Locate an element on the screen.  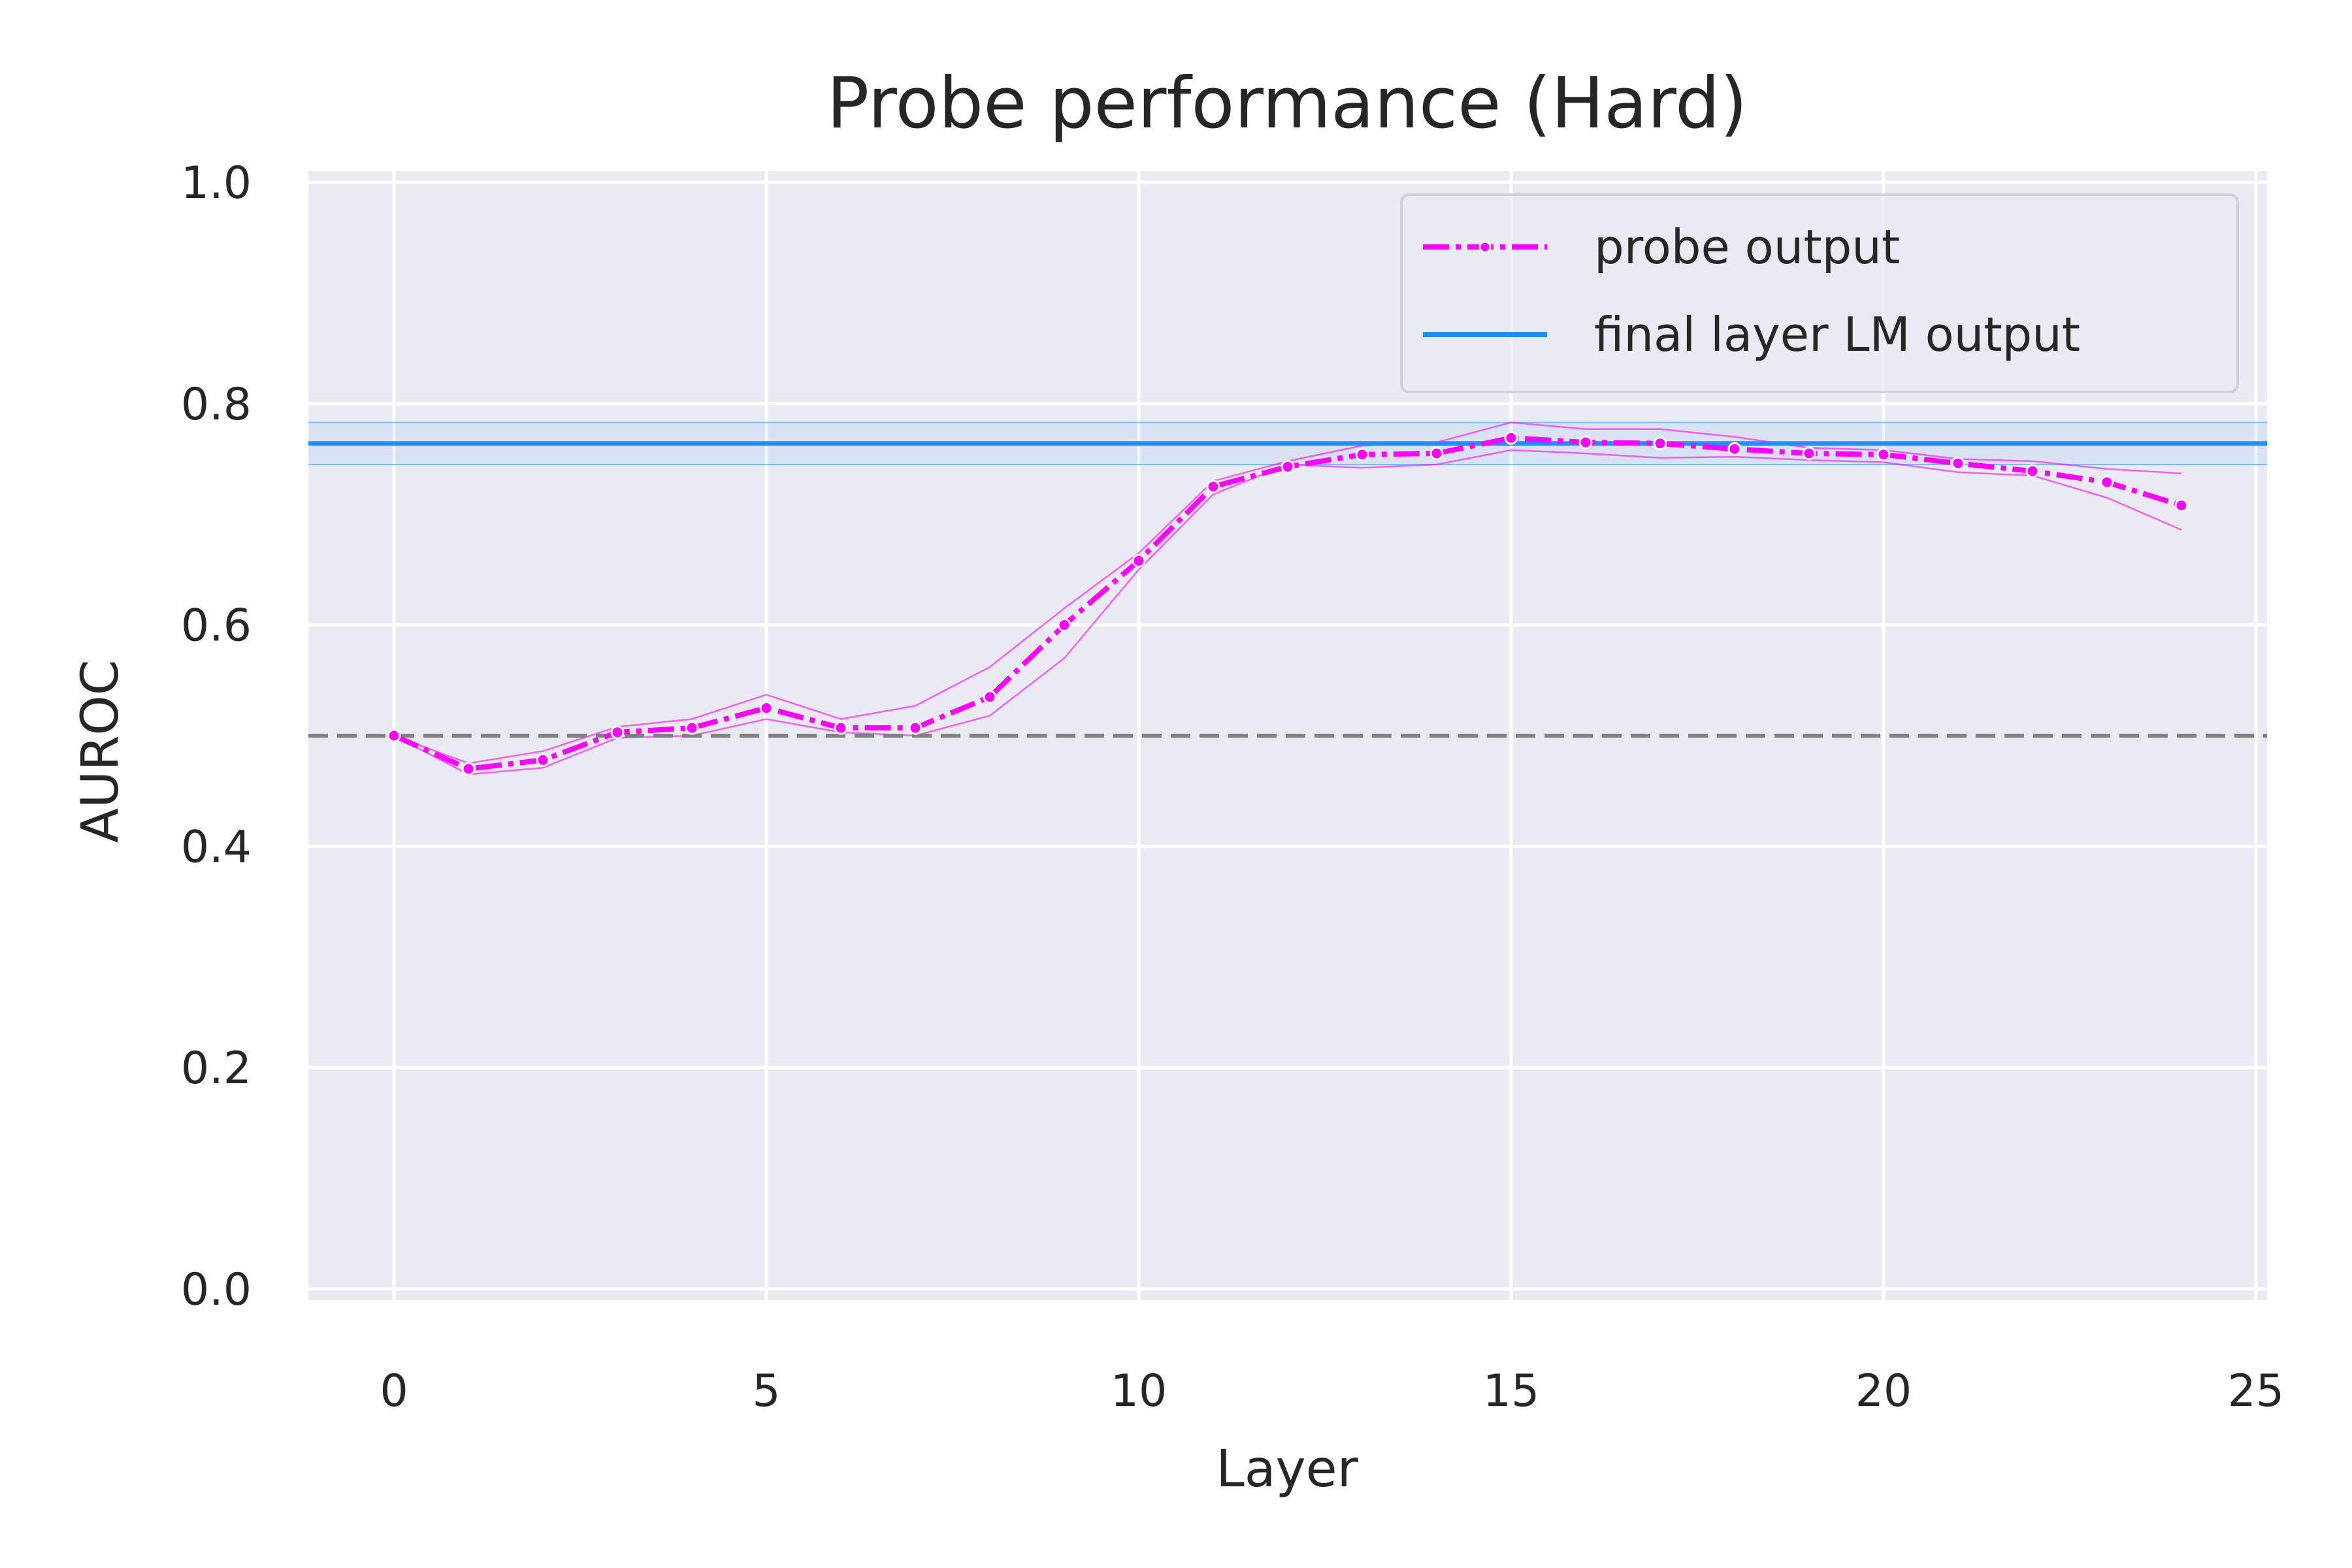
y-axis-label: AUROC is located at coordinates (100, 751).